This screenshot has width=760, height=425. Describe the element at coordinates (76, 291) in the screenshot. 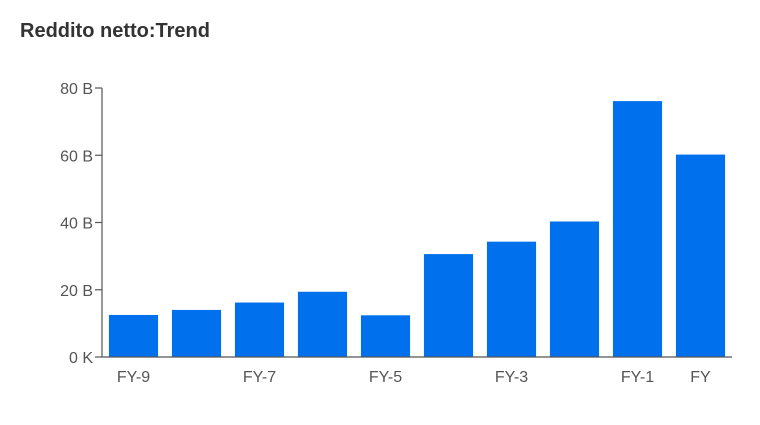

I see `y-tick-label: 20 B` at that location.